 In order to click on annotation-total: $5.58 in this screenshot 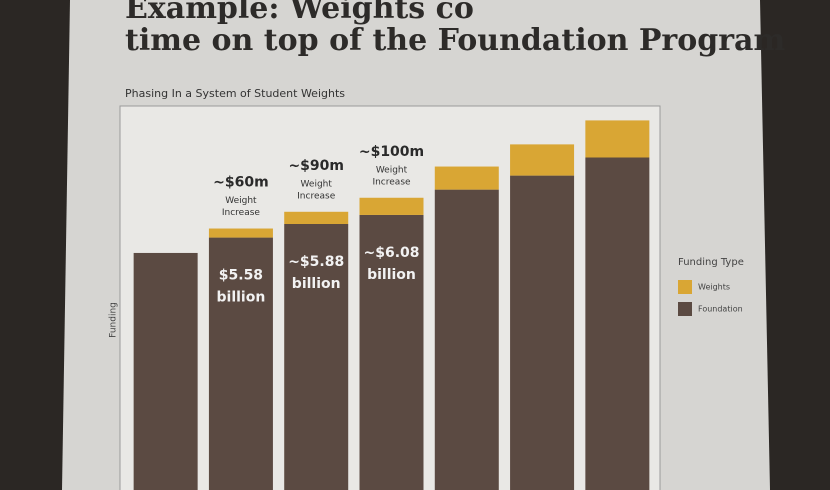, I will do `click(241, 276)`.